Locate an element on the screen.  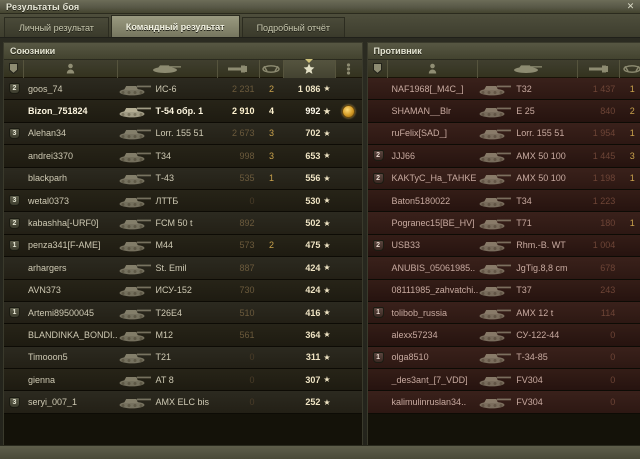
row-vehicle-cell: ИСУ-152 is located at coordinates (168, 290).